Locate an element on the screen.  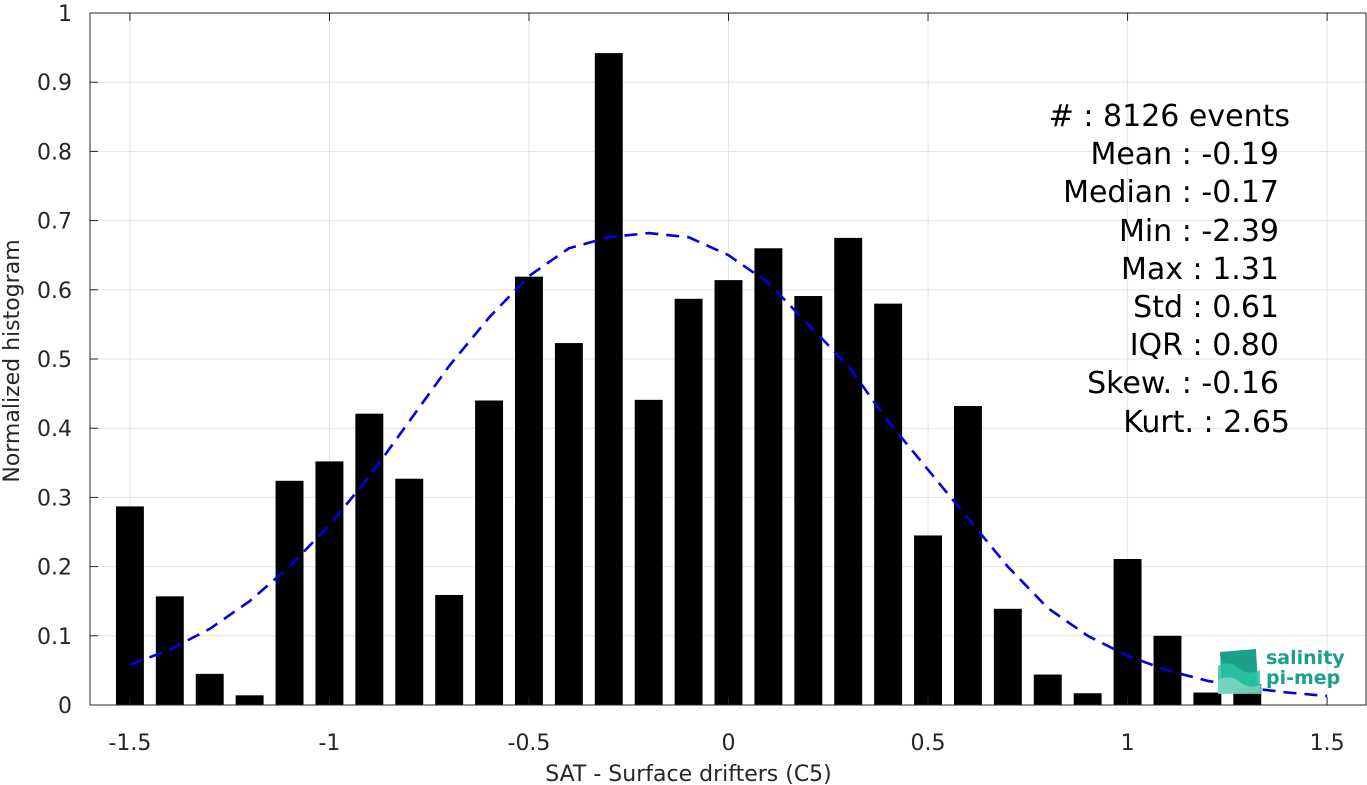
y-tick-label: 0.7 is located at coordinates (54, 222).